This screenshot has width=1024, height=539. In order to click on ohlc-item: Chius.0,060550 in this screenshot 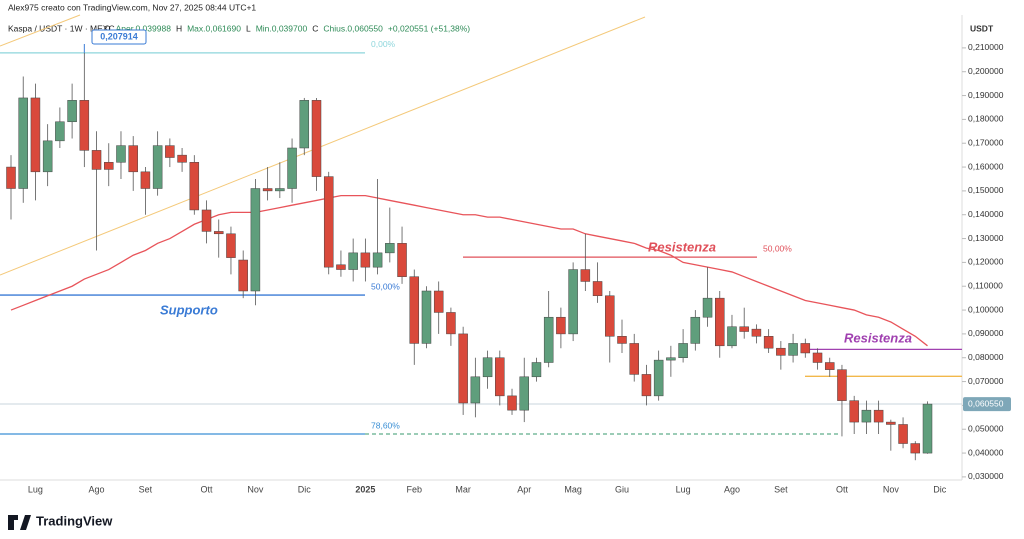, I will do `click(353, 28)`.